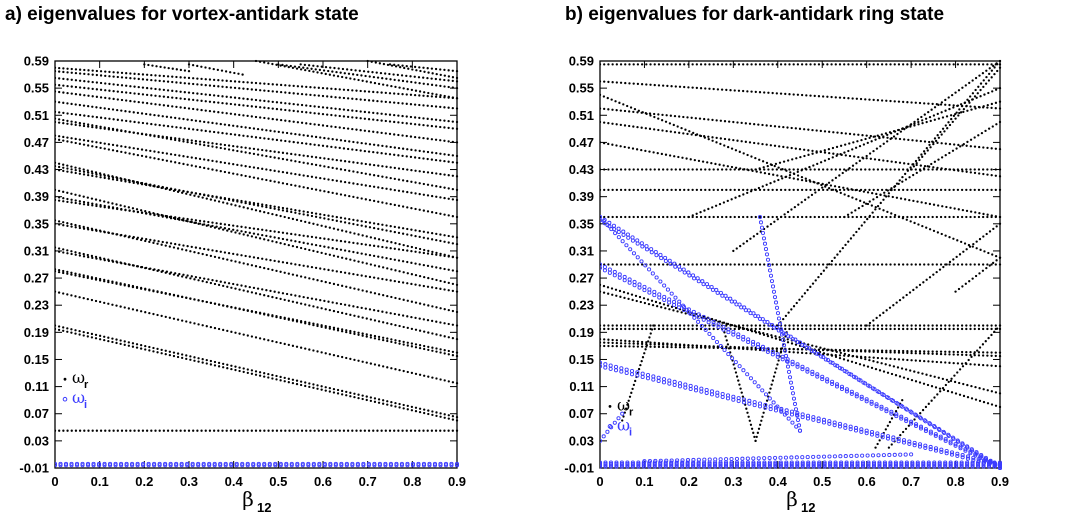 This screenshot has width=1070, height=529. I want to click on y-tick-label: 0.55, so click(36, 88).